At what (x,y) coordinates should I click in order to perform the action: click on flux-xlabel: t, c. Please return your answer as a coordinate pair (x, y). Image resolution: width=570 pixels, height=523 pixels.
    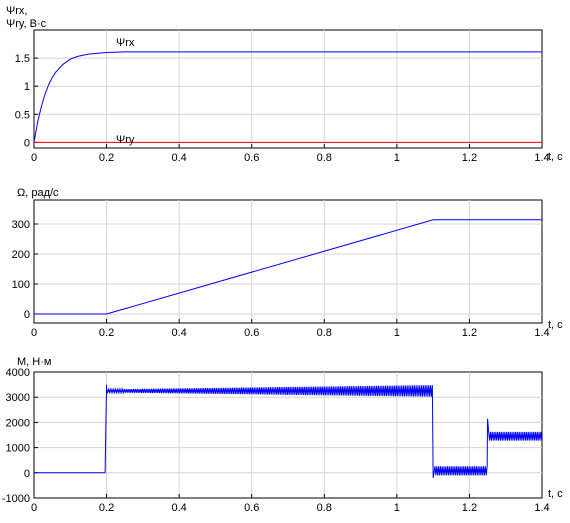
    Looking at the image, I should click on (555, 157).